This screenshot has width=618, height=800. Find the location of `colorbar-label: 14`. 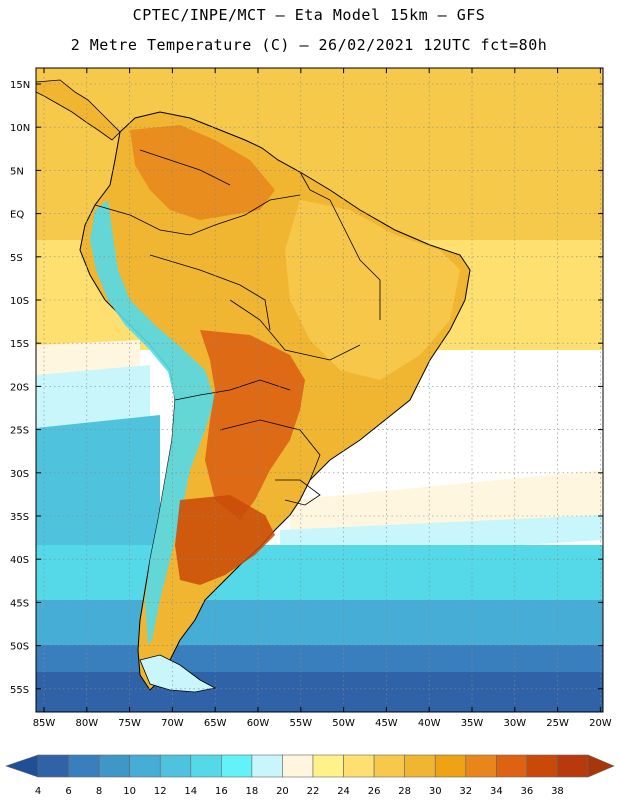

colorbar-label: 14 is located at coordinates (190, 791).